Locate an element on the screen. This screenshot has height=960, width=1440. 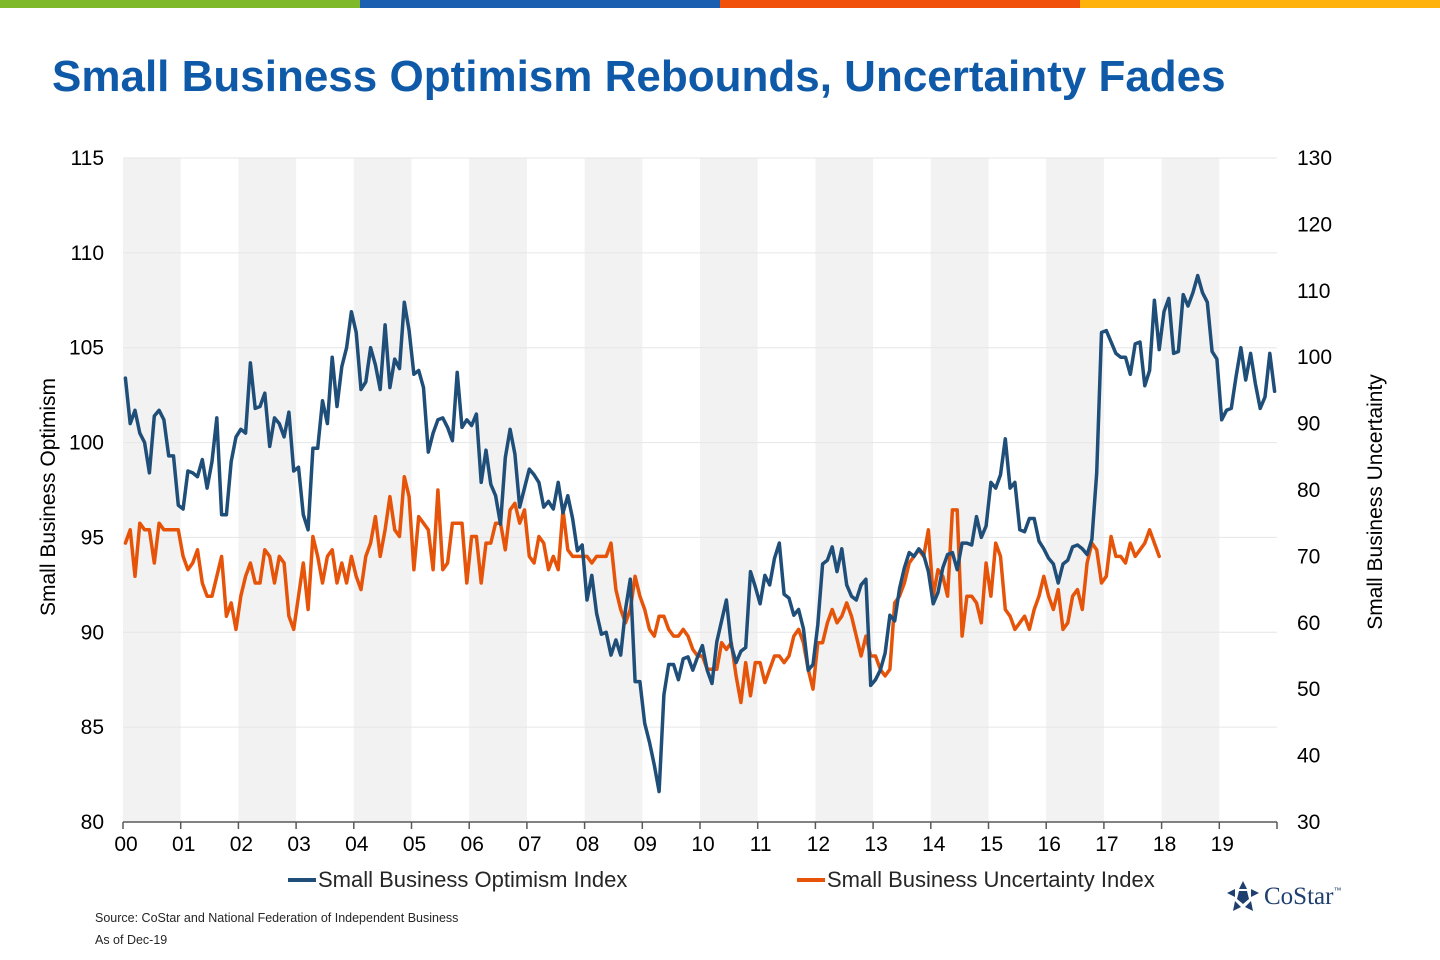
x-tick-label: 17 is located at coordinates (1106, 844).